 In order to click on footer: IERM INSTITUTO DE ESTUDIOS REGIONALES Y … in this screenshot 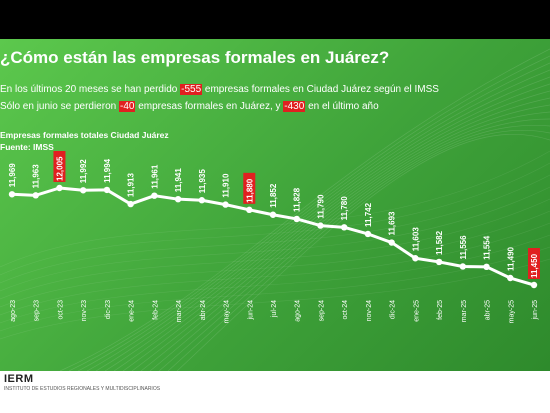, I will do `click(275, 392)`.